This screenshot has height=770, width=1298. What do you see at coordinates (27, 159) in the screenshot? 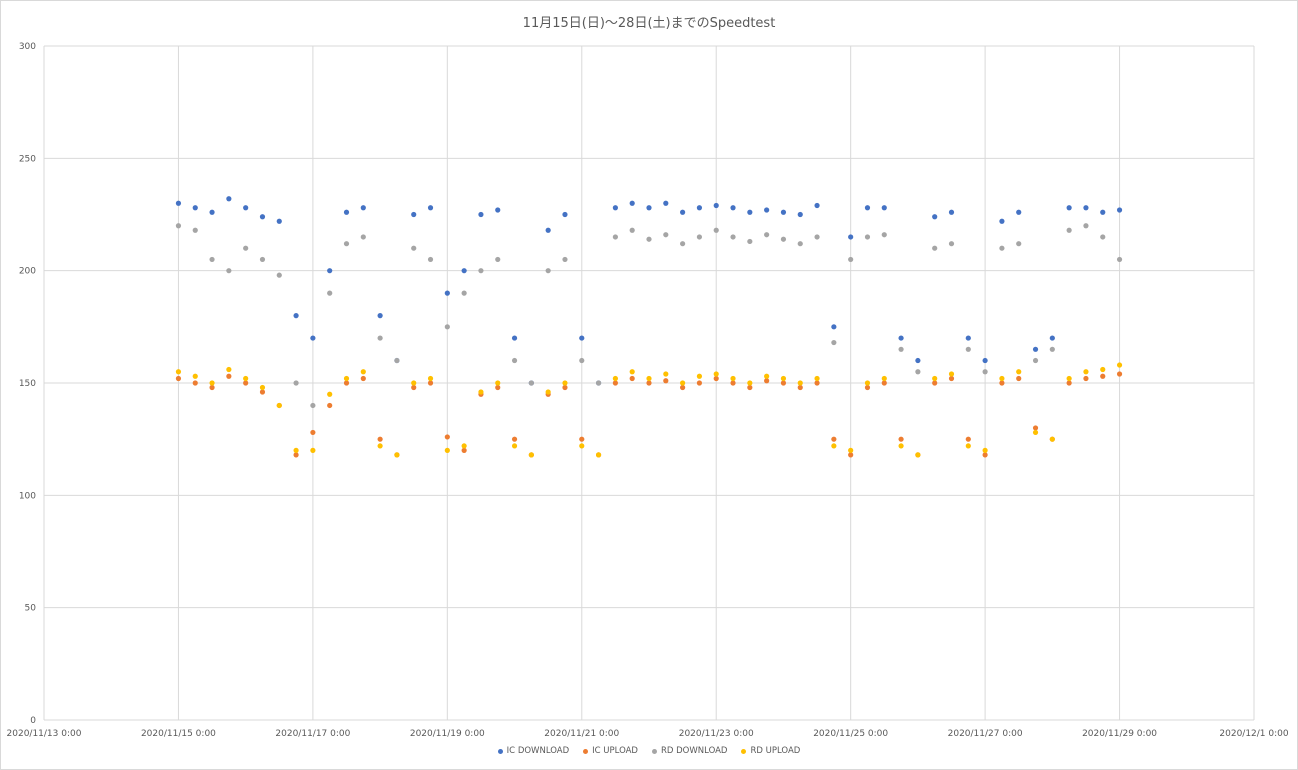
I see `y-tick-label: 250` at bounding box center [27, 159].